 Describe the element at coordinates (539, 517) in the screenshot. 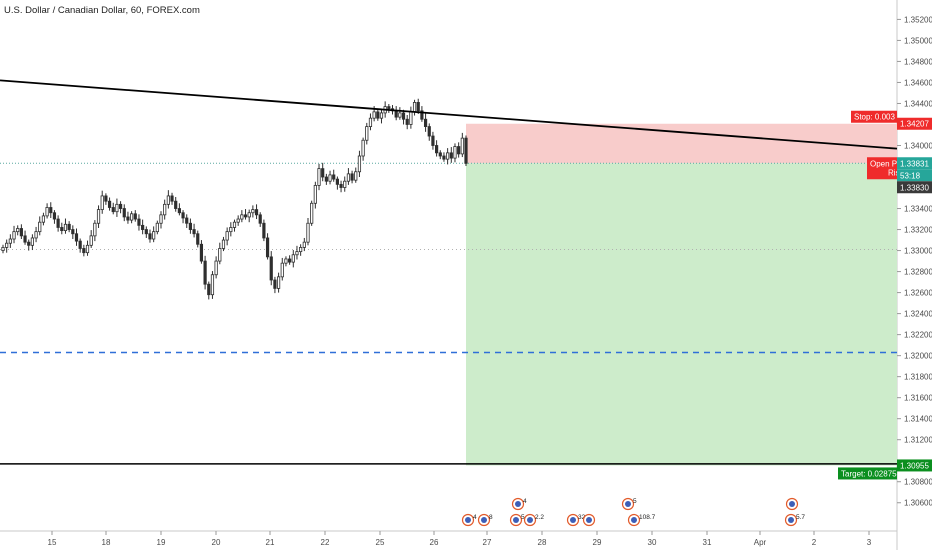

I see `event-value: 2.2` at that location.